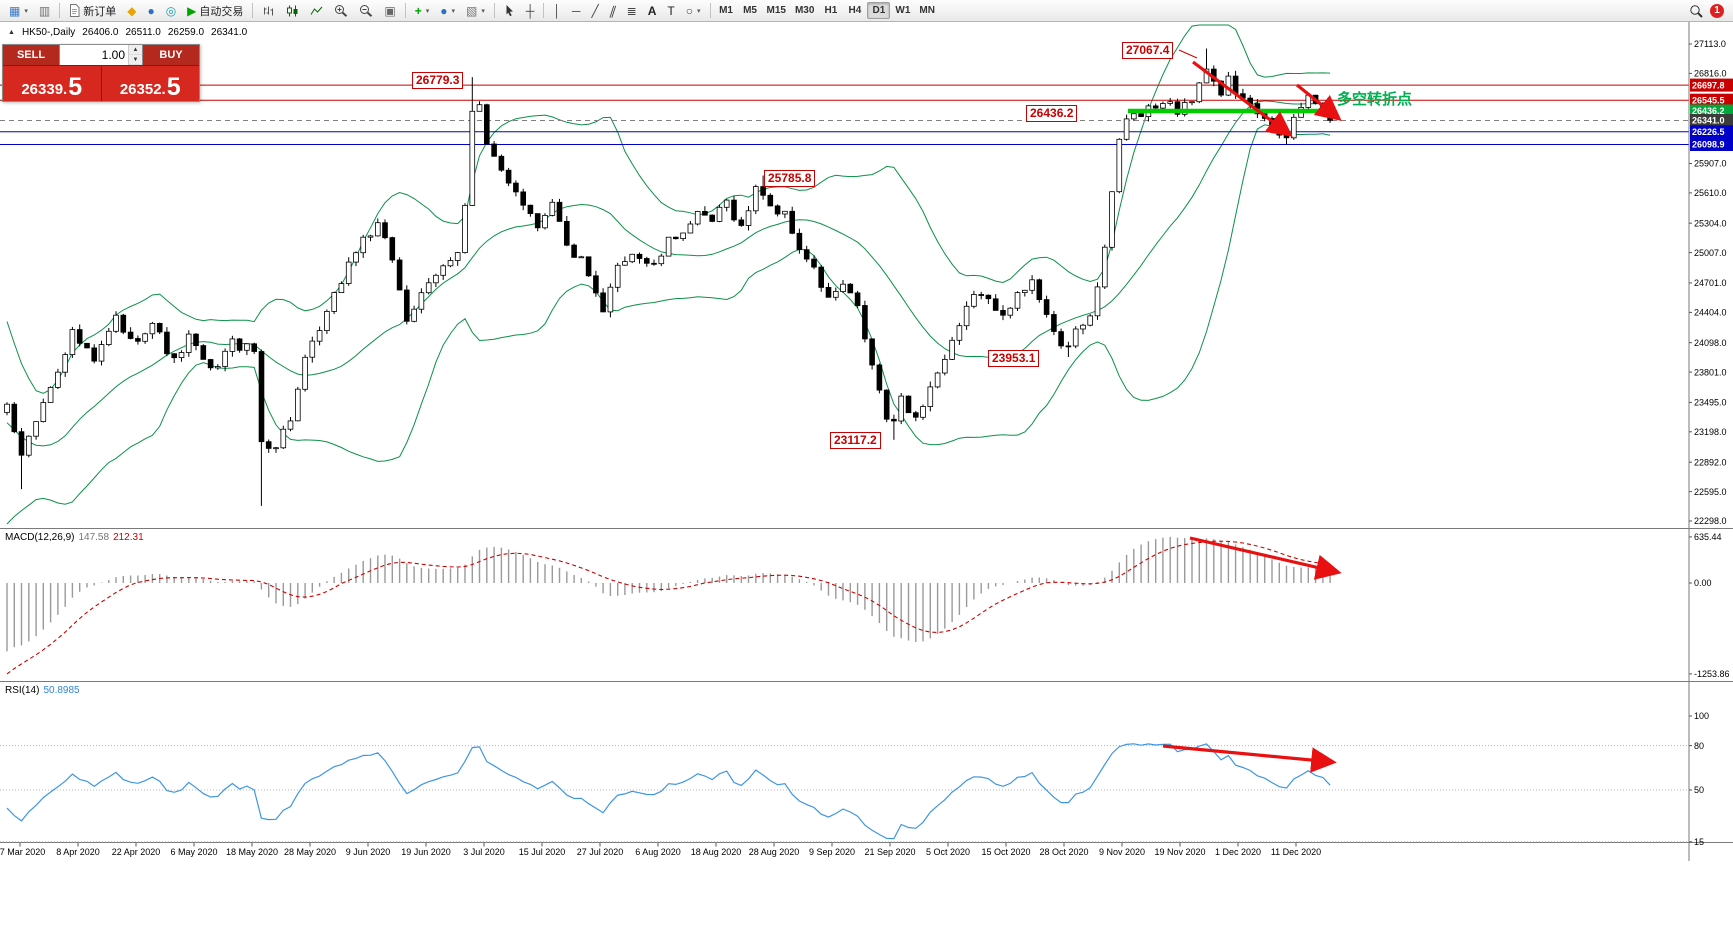 This screenshot has width=1733, height=947. I want to click on market-icon: ●, so click(151, 10).